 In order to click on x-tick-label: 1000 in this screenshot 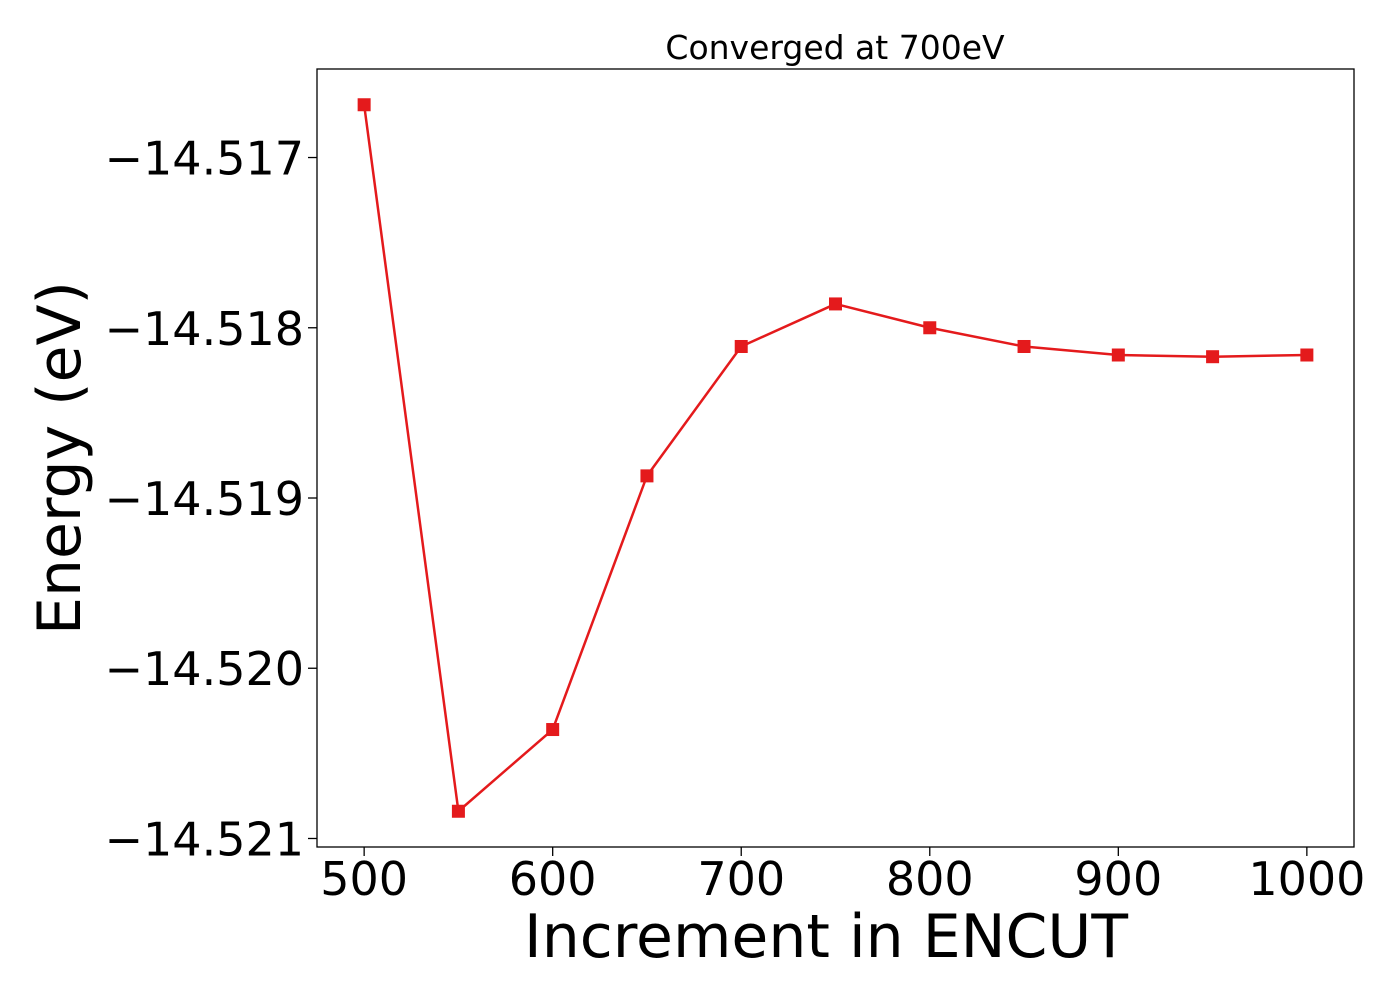, I will do `click(1306, 879)`.